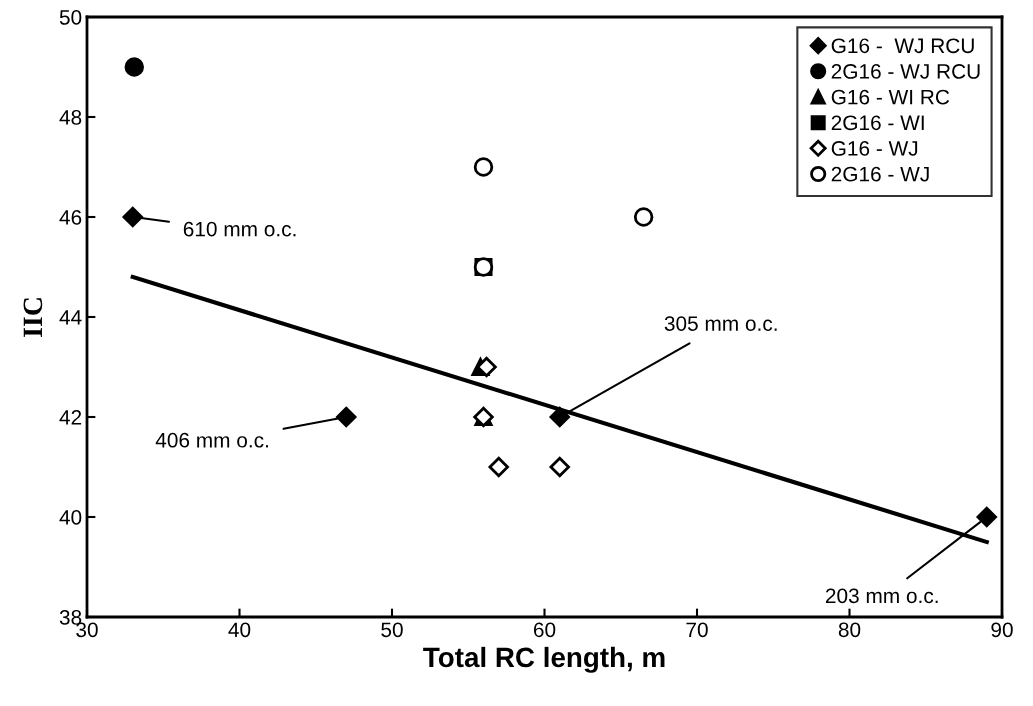 The width and height of the screenshot is (1033, 706). What do you see at coordinates (70, 417) in the screenshot?
I see `y-tick-label: 42` at bounding box center [70, 417].